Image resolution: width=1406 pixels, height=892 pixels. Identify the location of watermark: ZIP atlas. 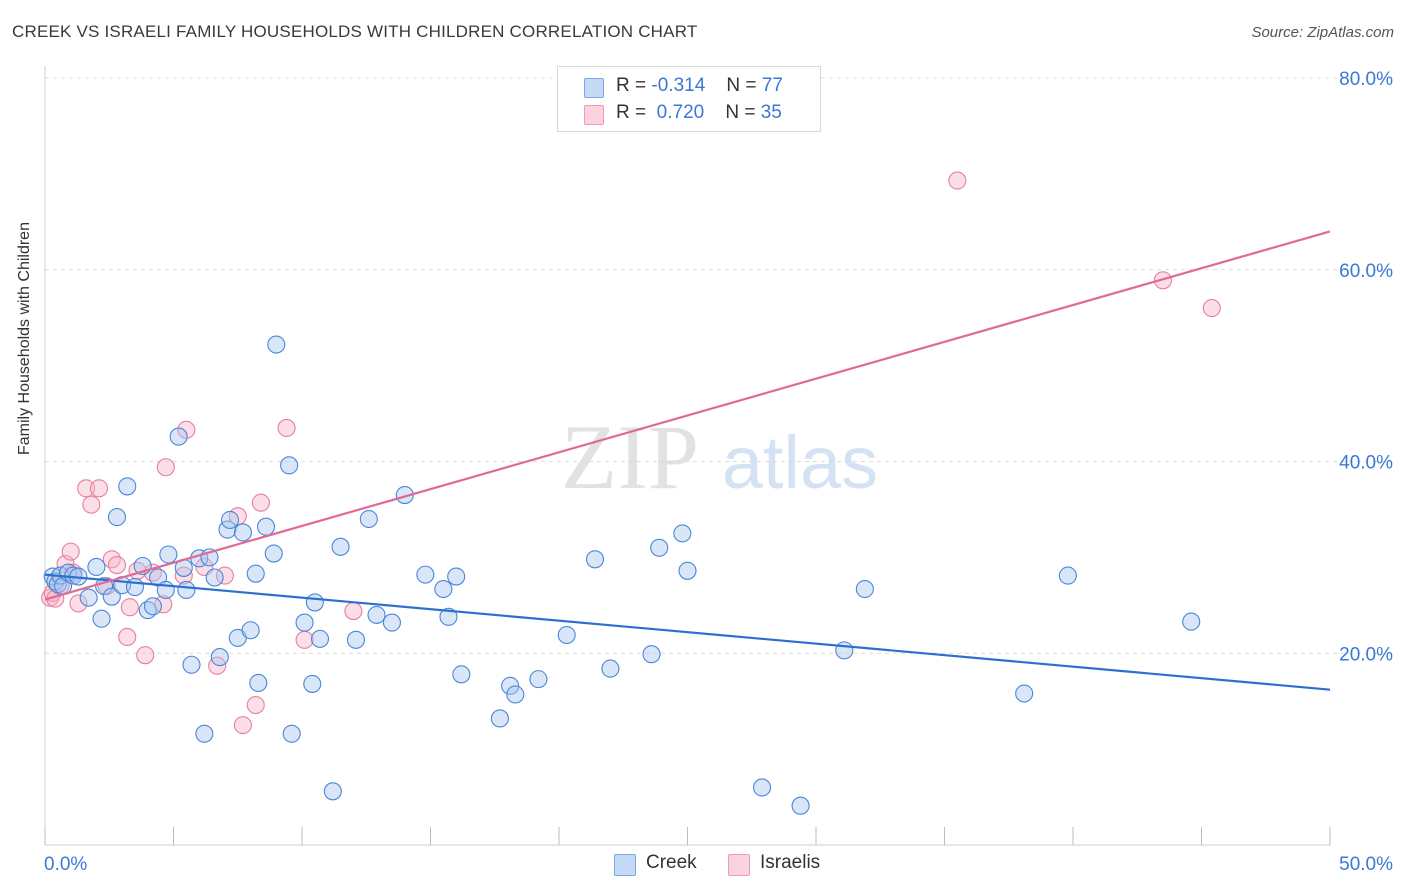
(719, 457).